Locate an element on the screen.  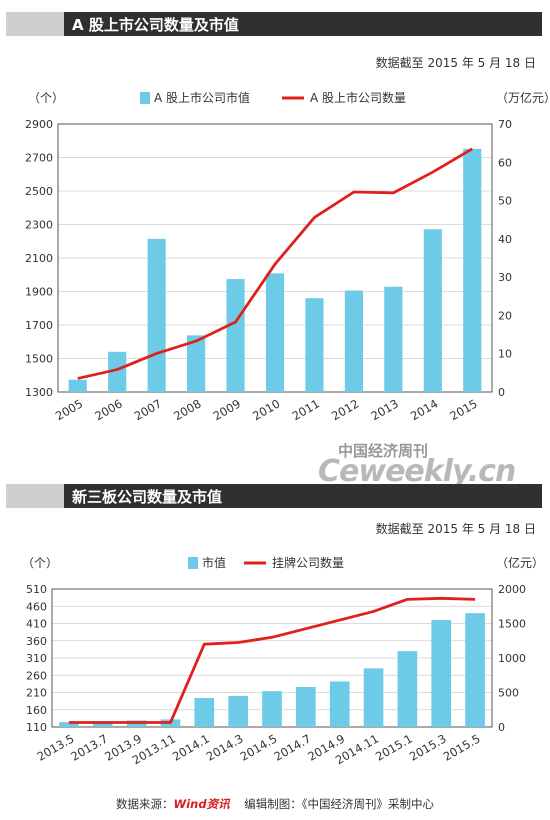
chart2-x-tick-label: 2015.3 is located at coordinates (428, 747).